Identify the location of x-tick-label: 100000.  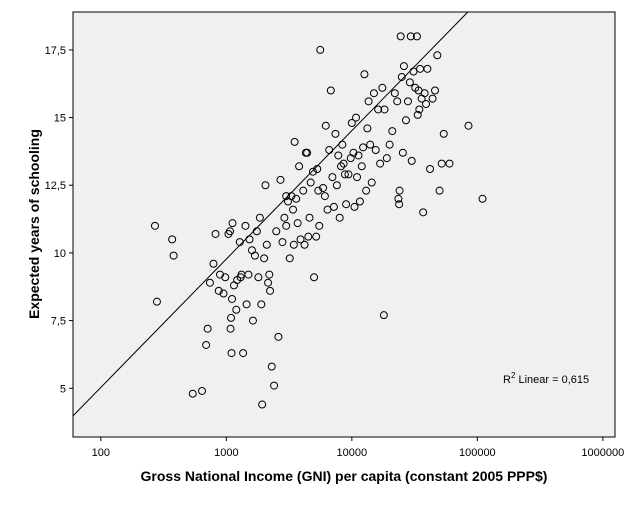
(477, 453).